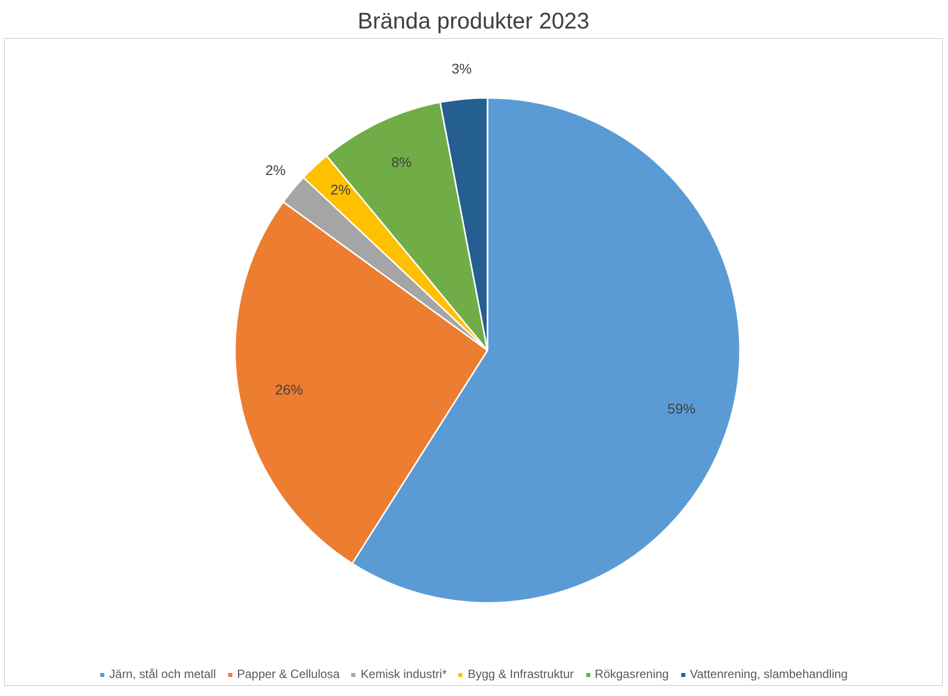 This screenshot has height=696, width=948. I want to click on legend-label: Bygg & Infrastruktur, so click(521, 674).